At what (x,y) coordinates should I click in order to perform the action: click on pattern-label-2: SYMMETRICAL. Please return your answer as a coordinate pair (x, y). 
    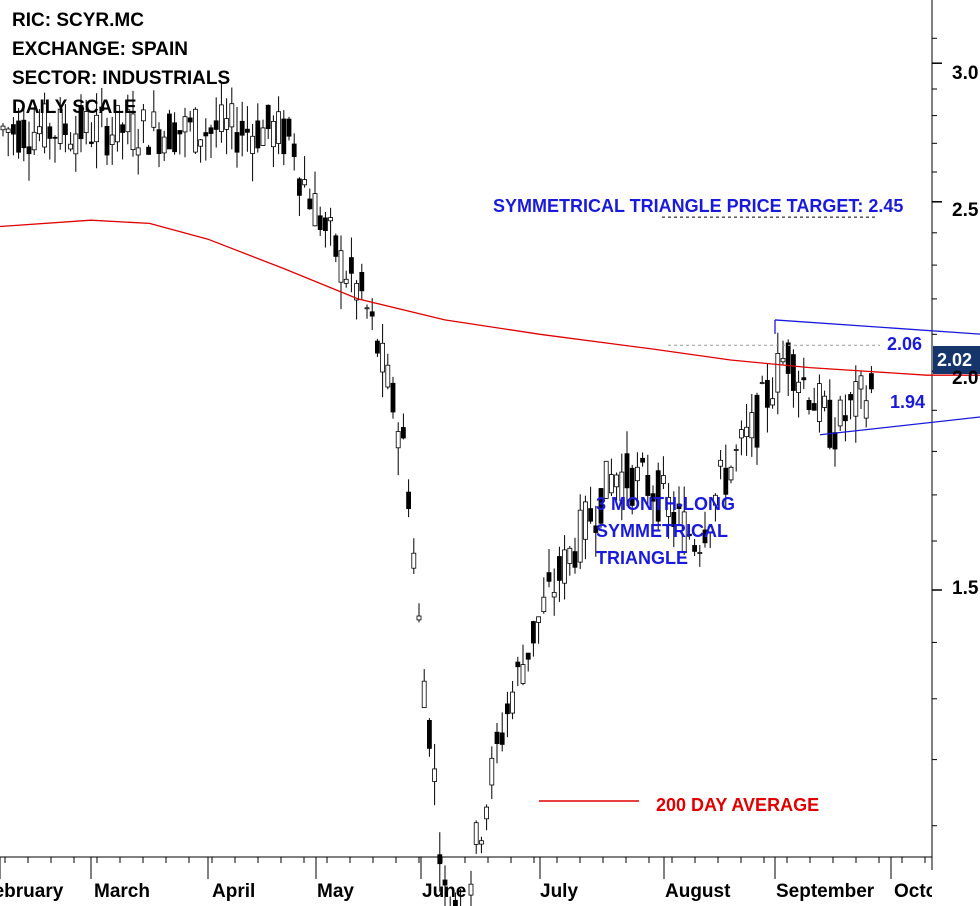
    Looking at the image, I should click on (662, 531).